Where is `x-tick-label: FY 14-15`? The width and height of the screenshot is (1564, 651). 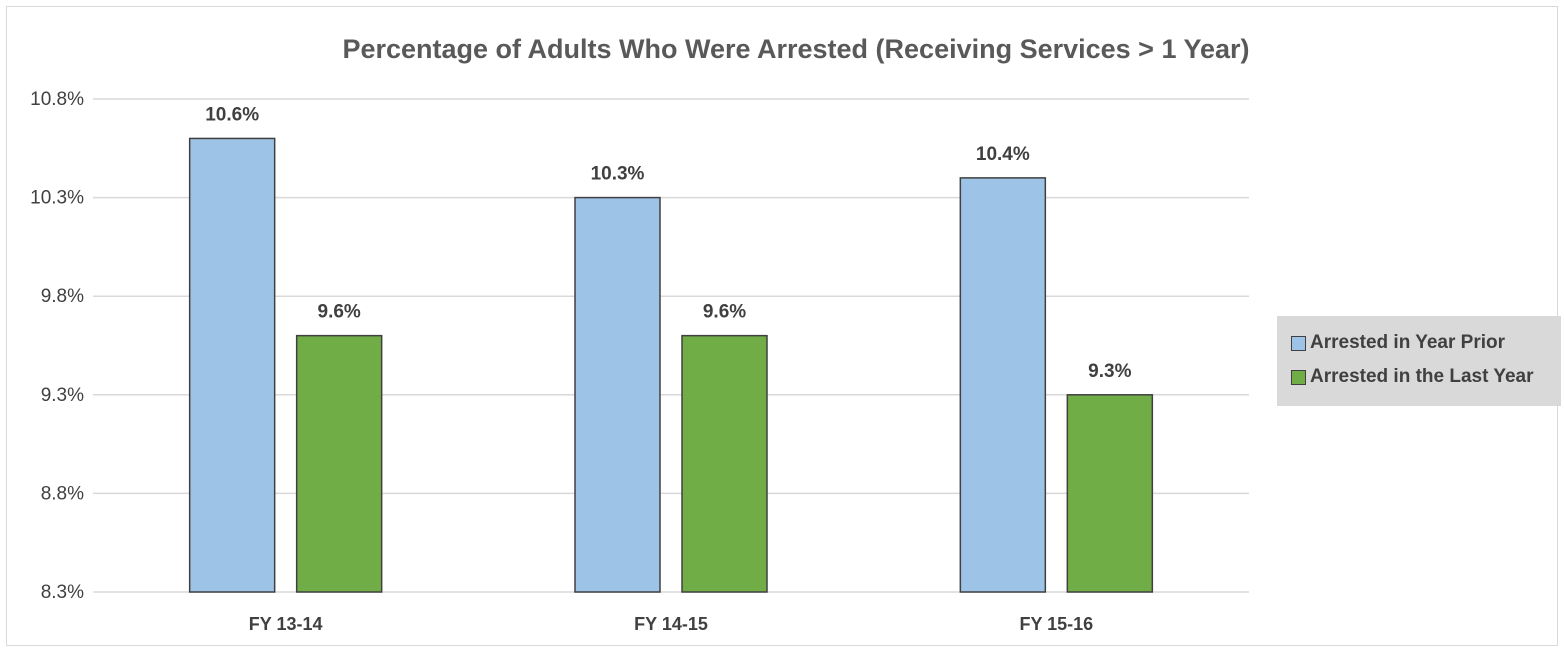
x-tick-label: FY 14-15 is located at coordinates (671, 624).